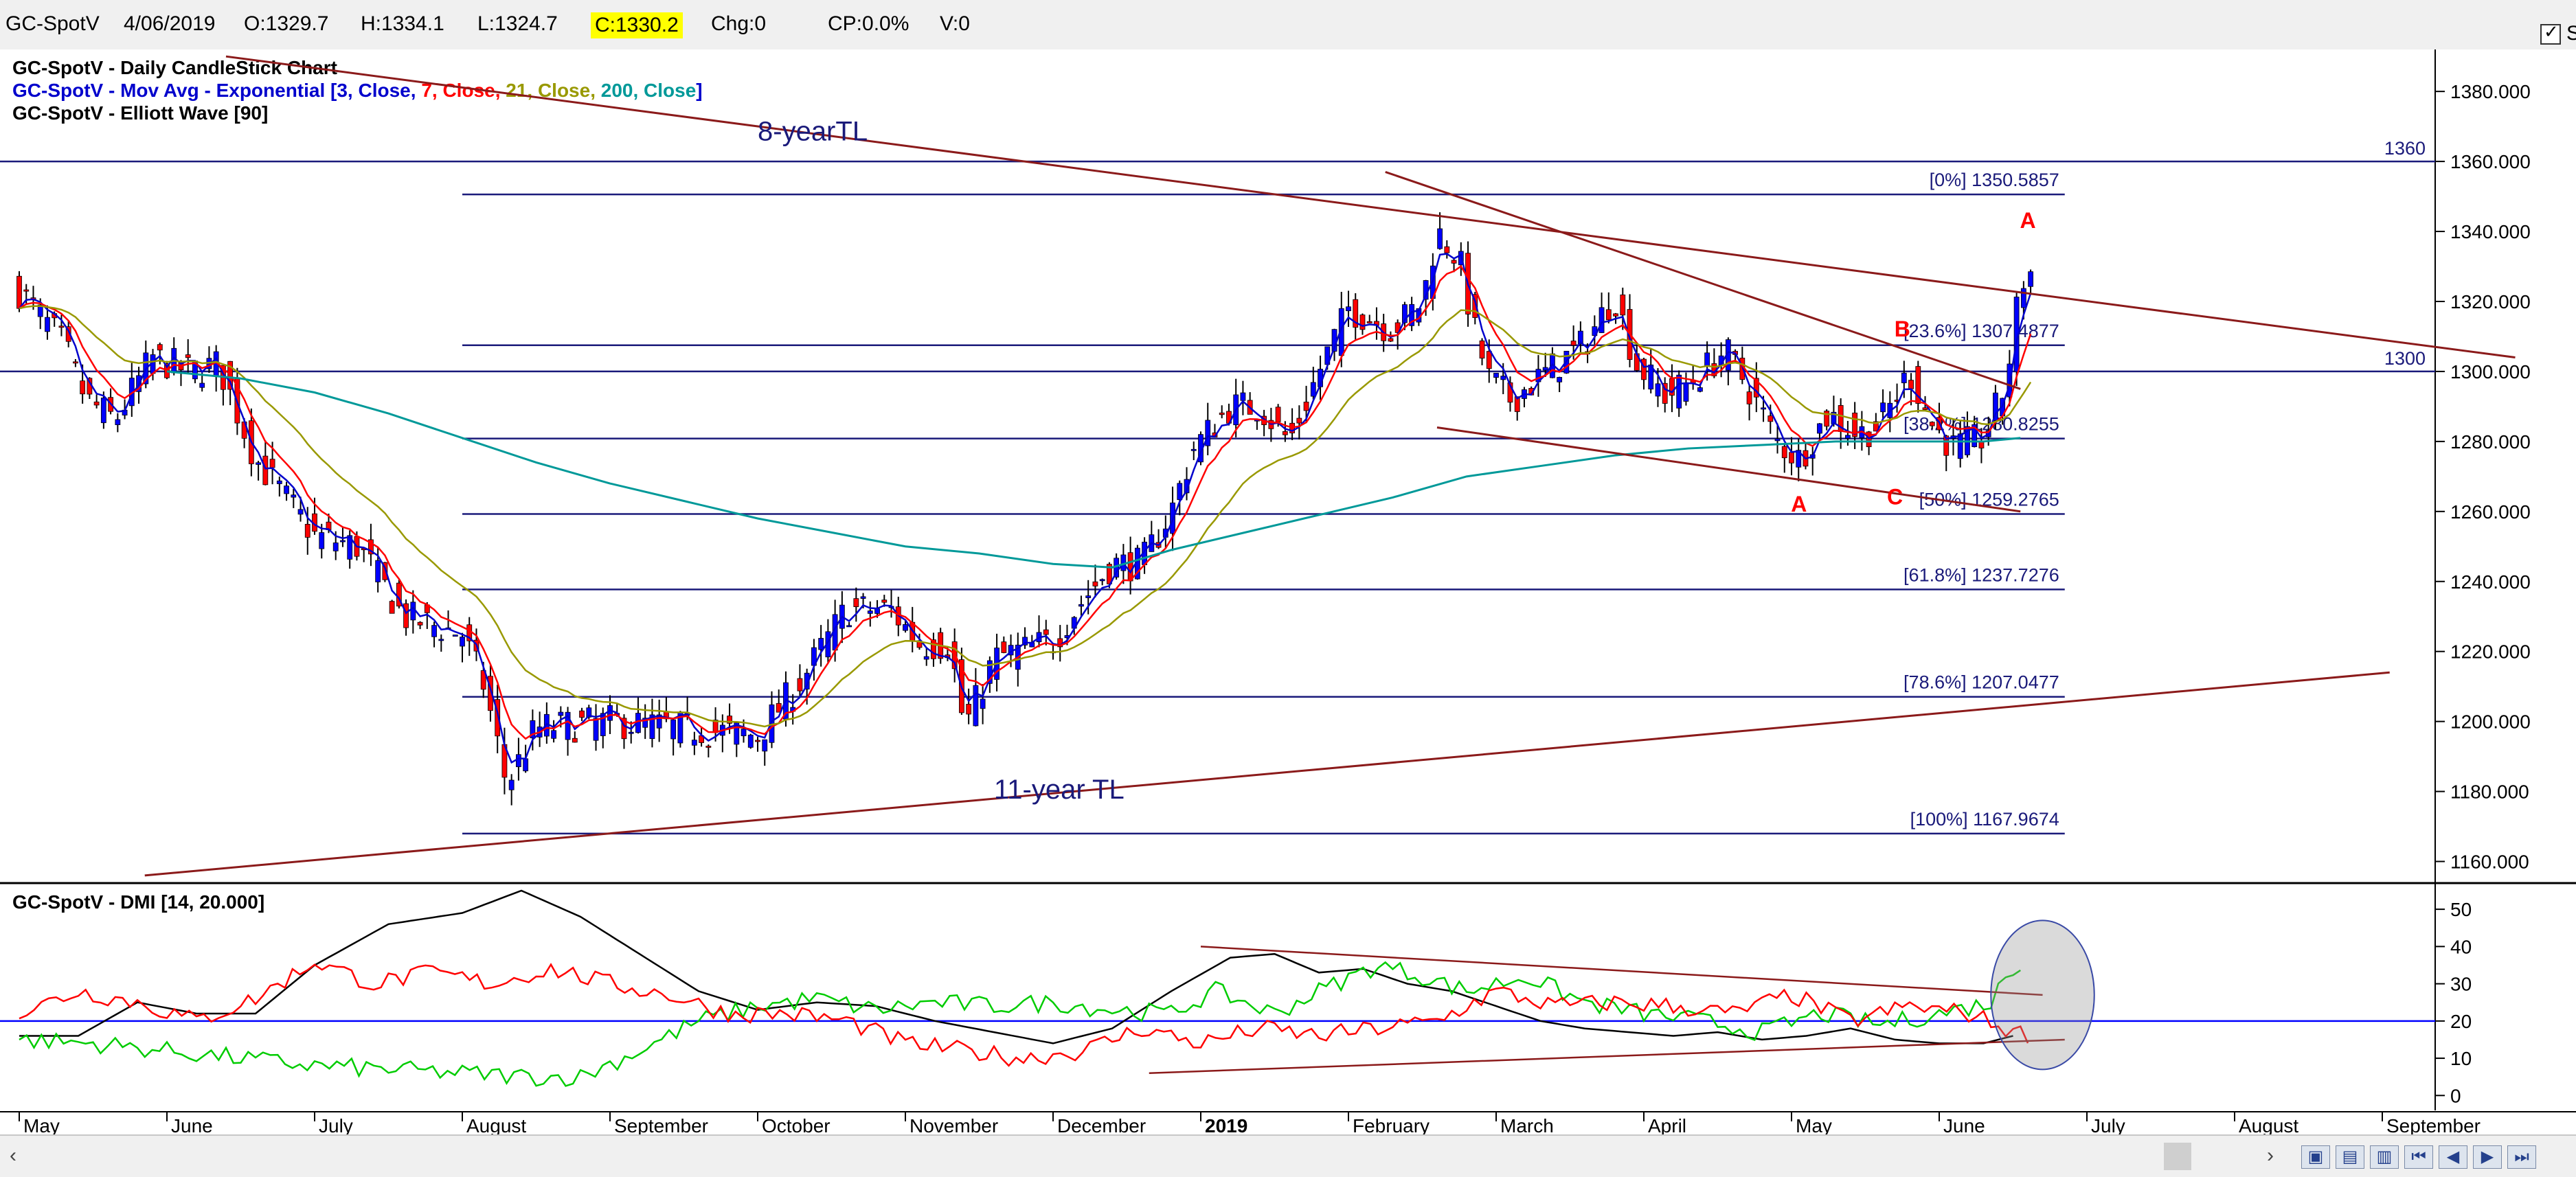 The width and height of the screenshot is (2576, 1177). What do you see at coordinates (2270, 1156) in the screenshot?
I see `scroll-right-icon: ›` at bounding box center [2270, 1156].